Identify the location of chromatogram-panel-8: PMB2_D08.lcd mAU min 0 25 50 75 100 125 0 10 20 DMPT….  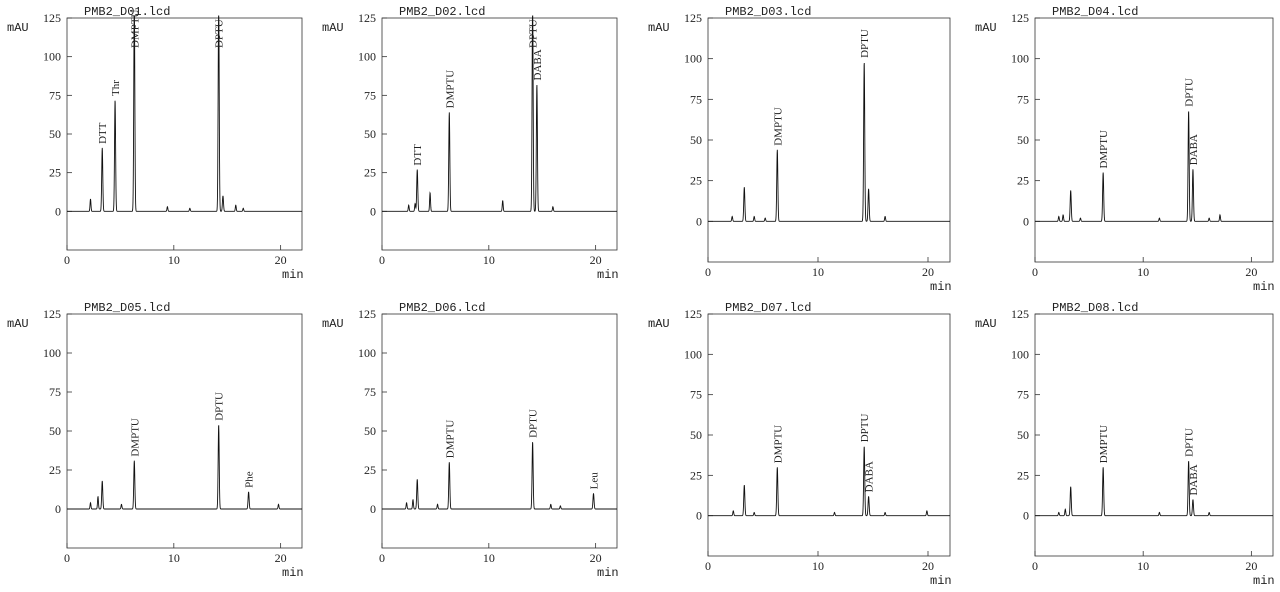
(1125, 444).